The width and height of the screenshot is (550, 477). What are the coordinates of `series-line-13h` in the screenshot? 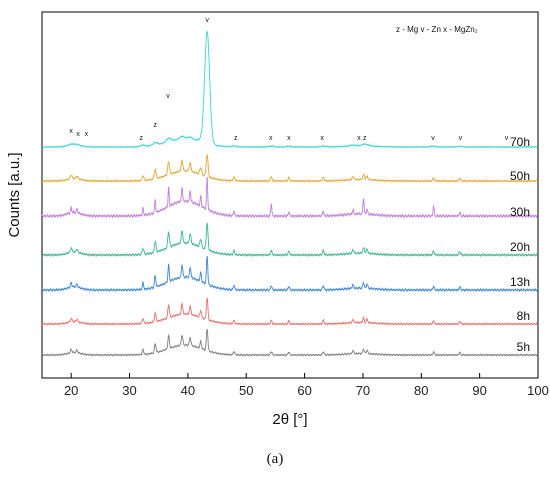 It's located at (290, 274).